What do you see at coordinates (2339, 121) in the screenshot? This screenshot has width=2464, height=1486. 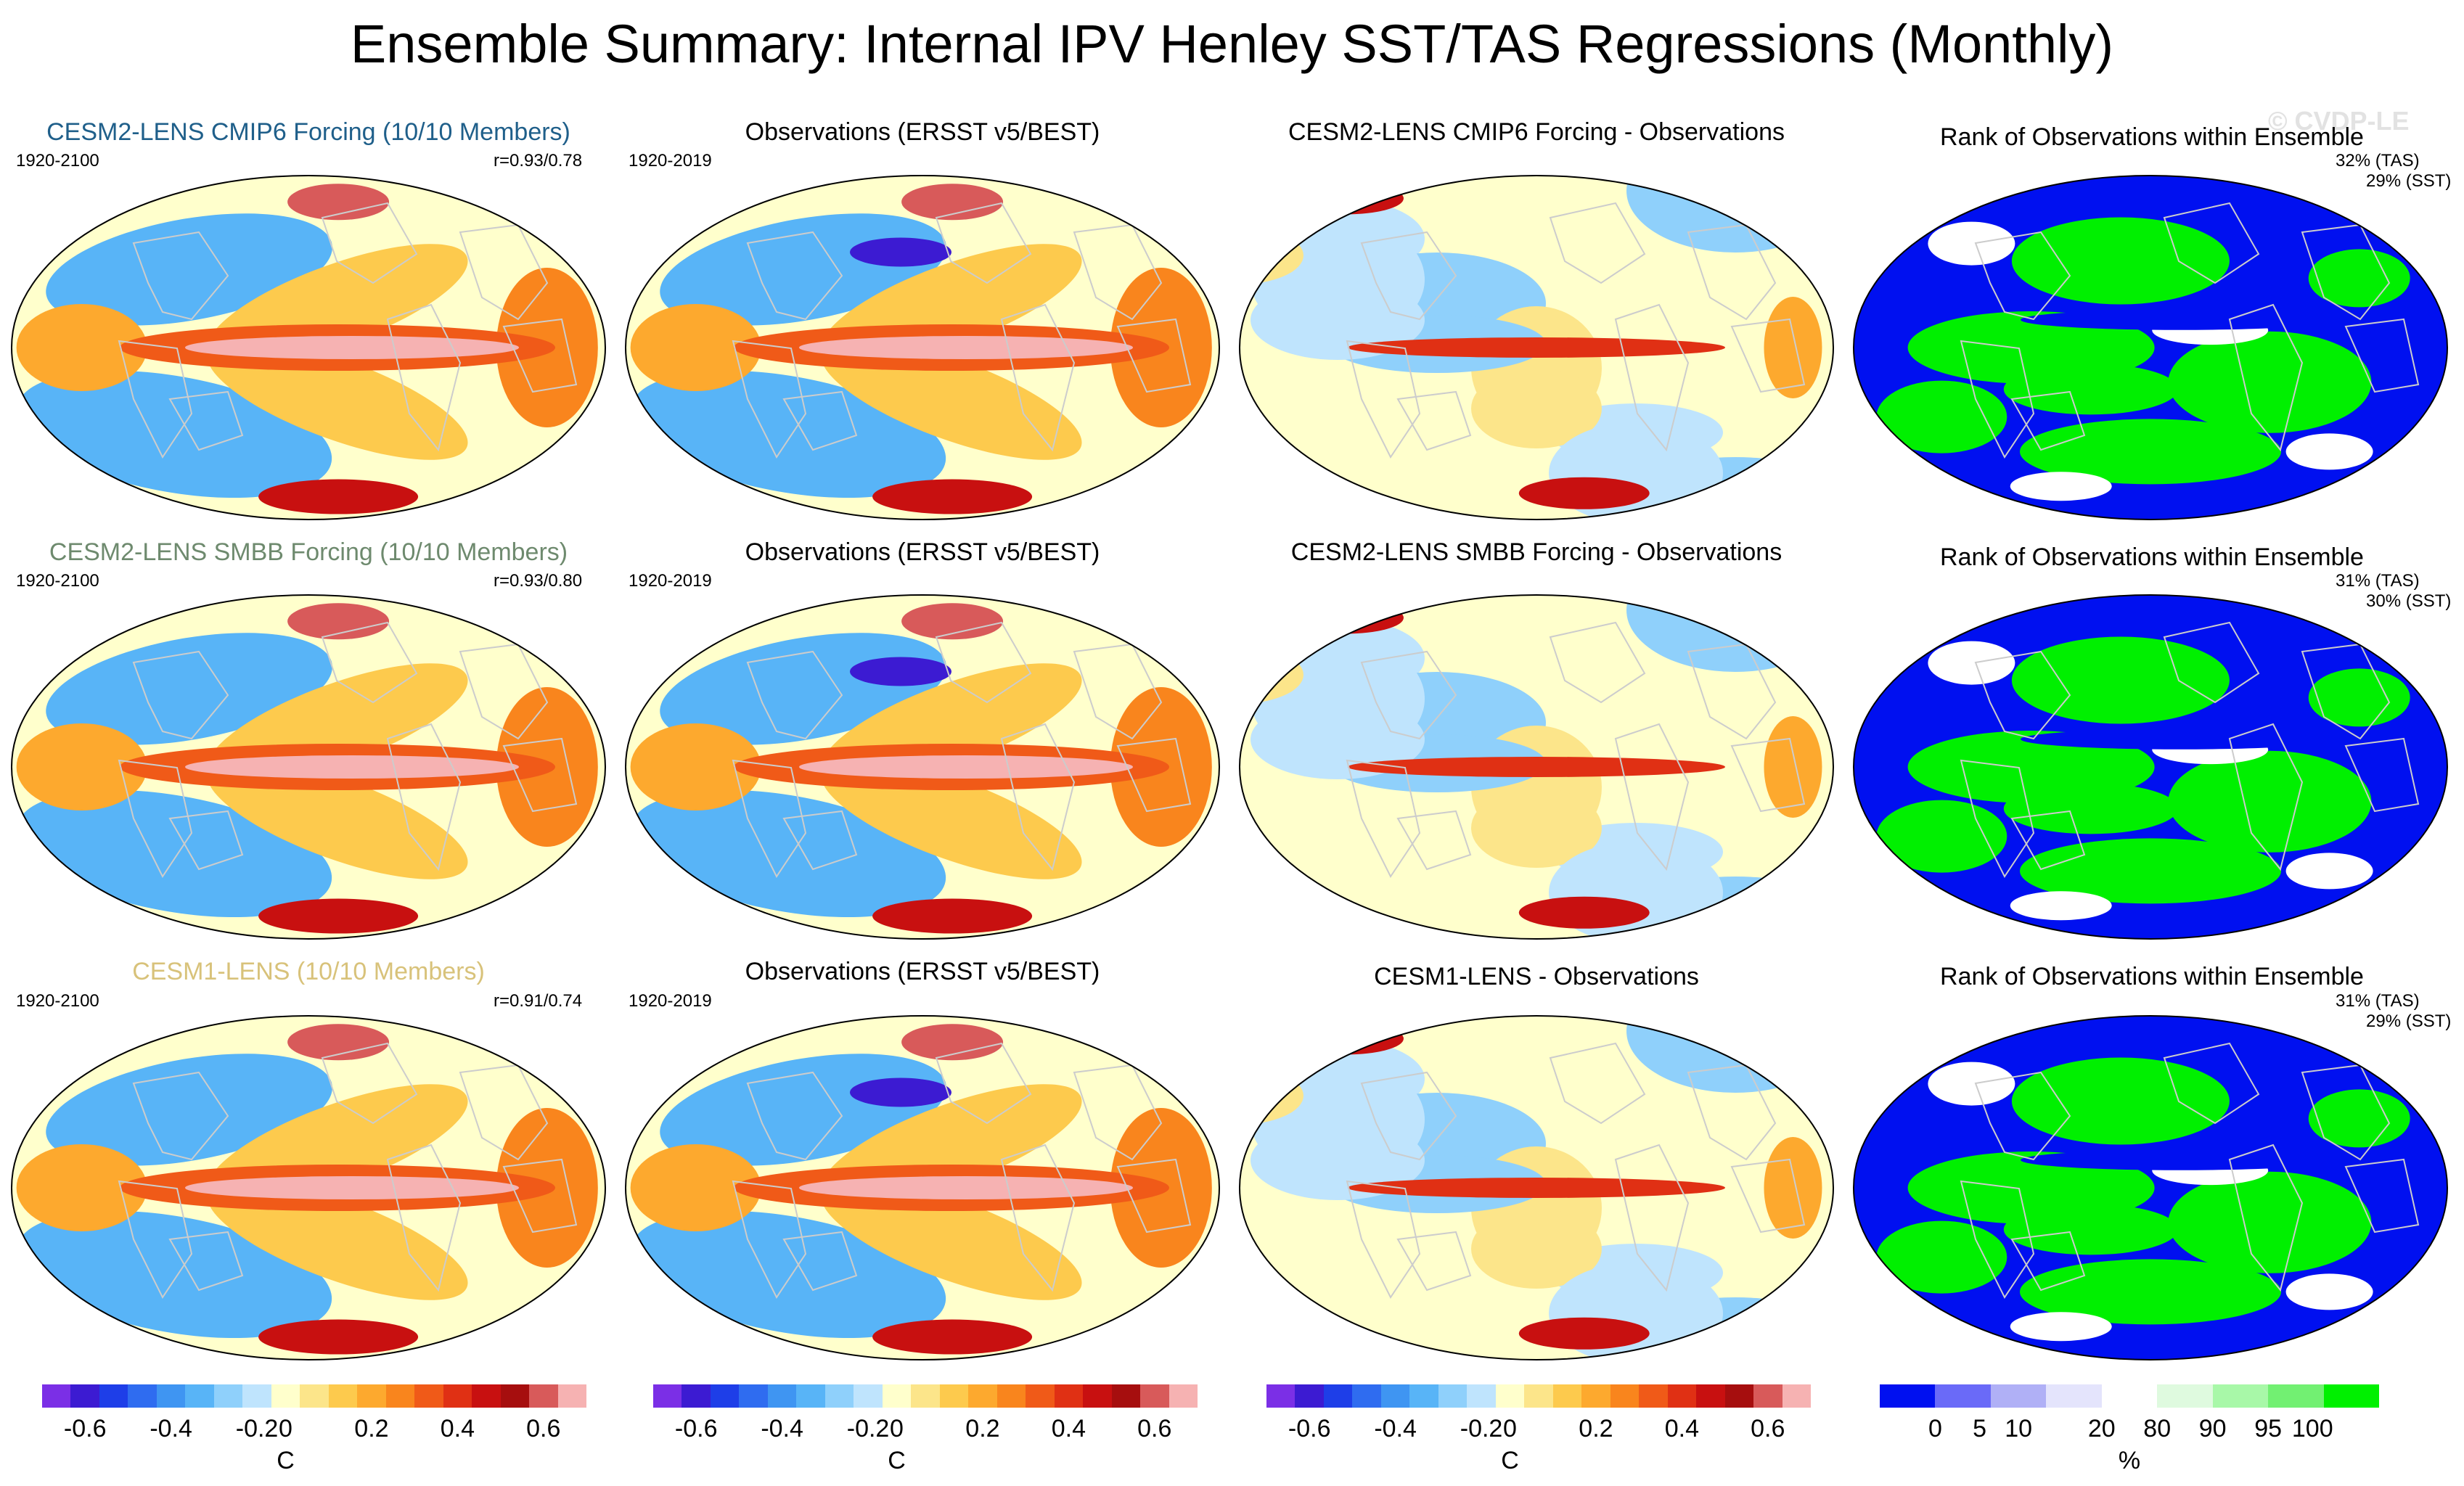 I see `watermark: © CVDP-LE` at bounding box center [2339, 121].